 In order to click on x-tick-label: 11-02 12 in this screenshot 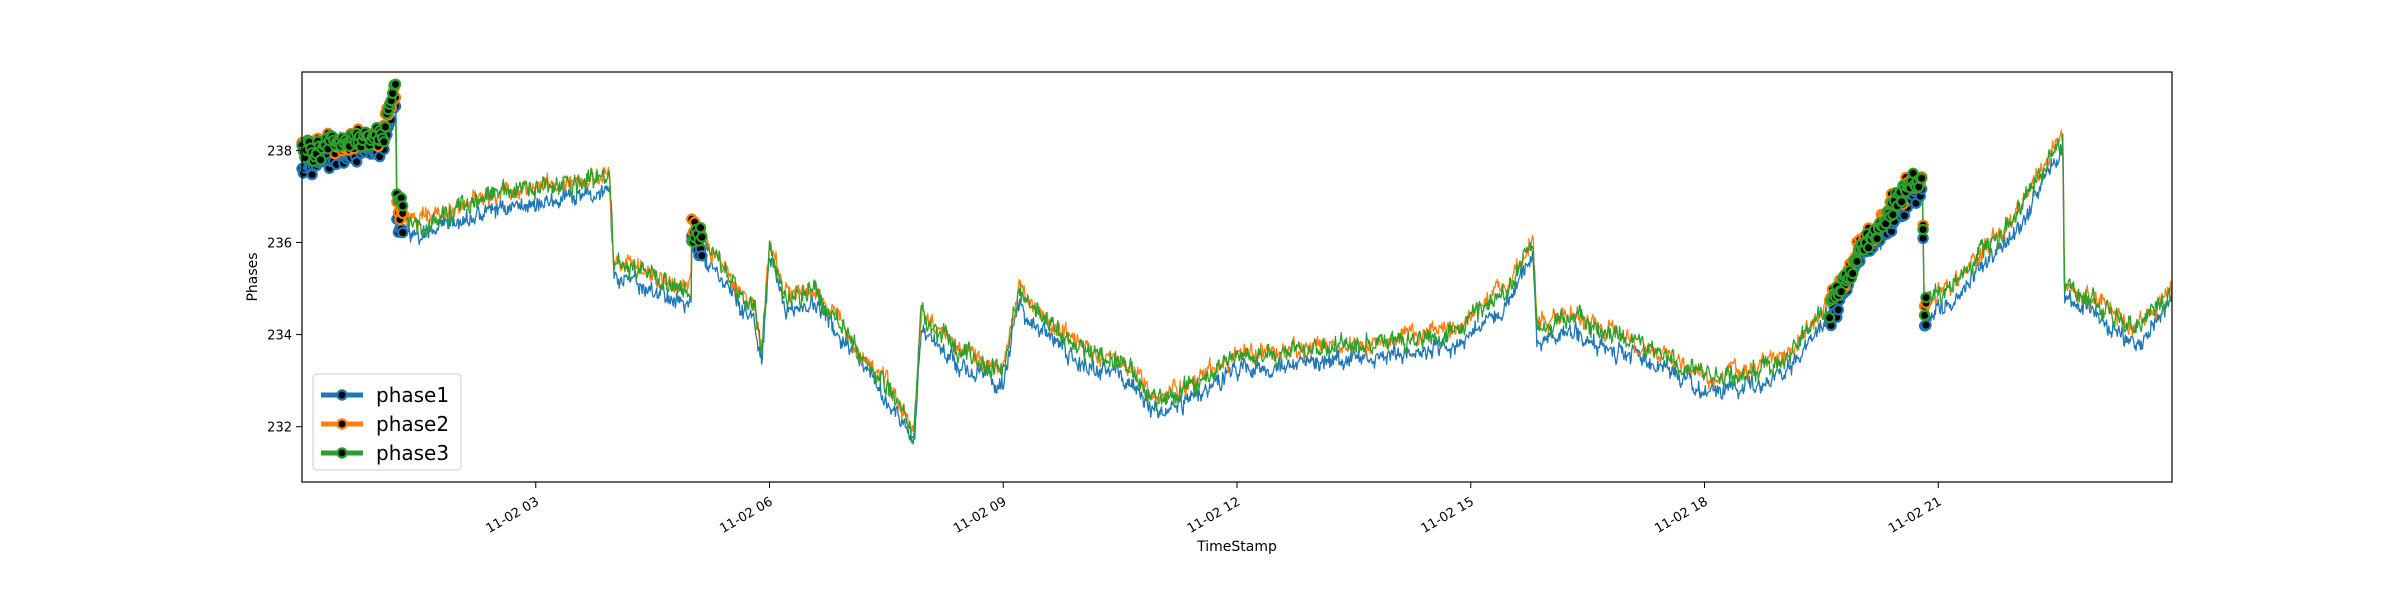, I will do `click(1214, 515)`.